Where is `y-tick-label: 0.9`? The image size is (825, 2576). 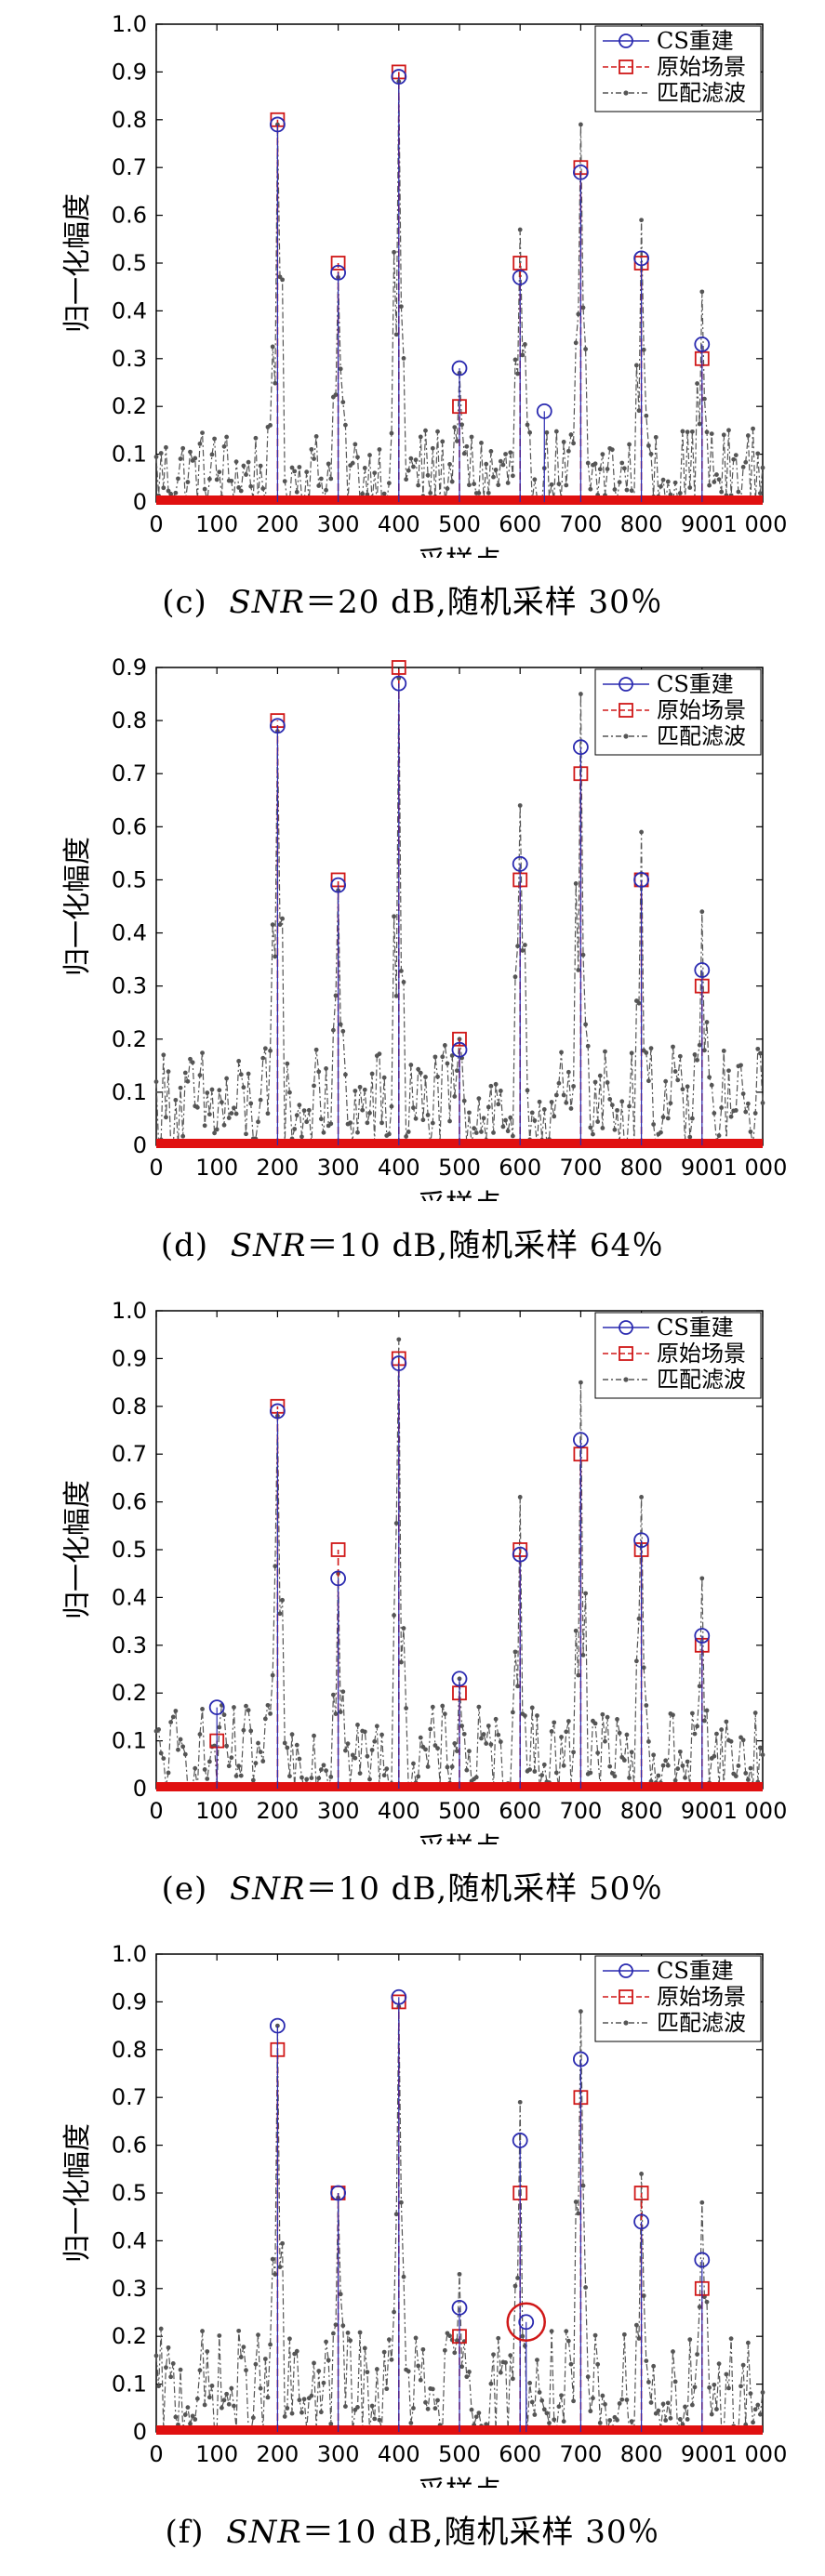 y-tick-label: 0.9 is located at coordinates (129, 667).